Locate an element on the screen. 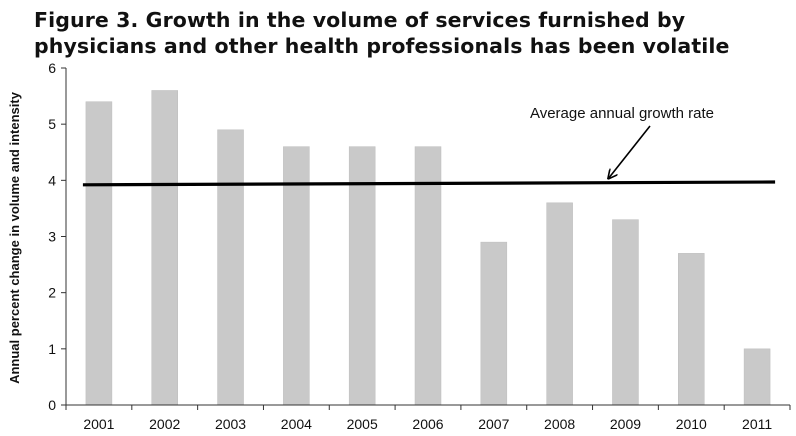 This screenshot has width=796, height=436. x-tick-label: 2005 is located at coordinates (362, 424).